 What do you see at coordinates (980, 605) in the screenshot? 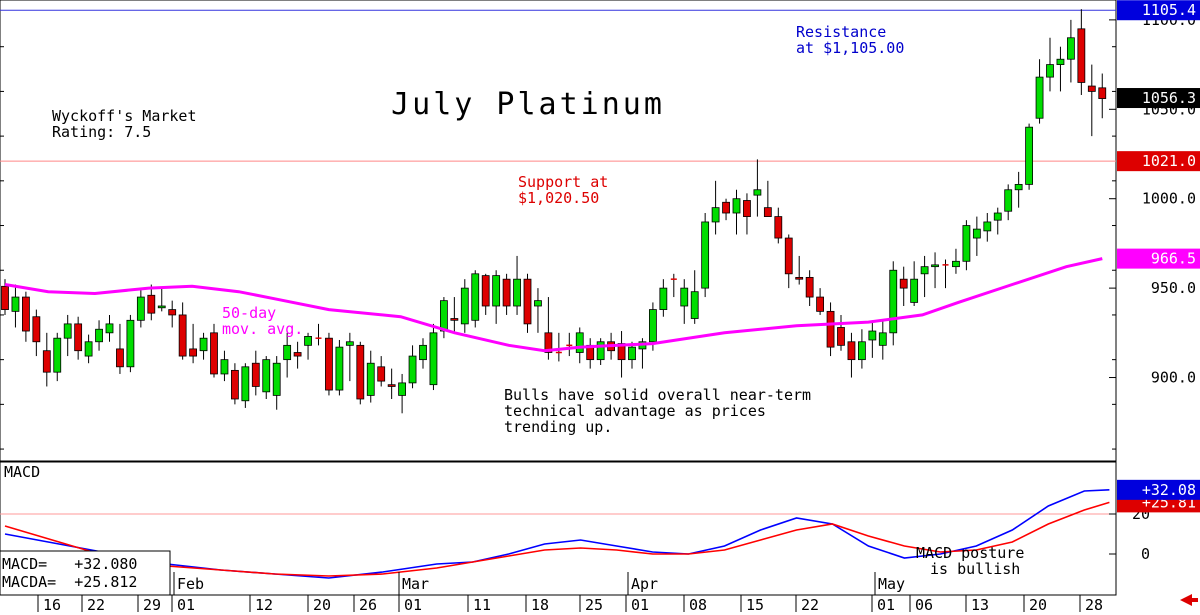
I see `x-tick-label: 13` at bounding box center [980, 605].